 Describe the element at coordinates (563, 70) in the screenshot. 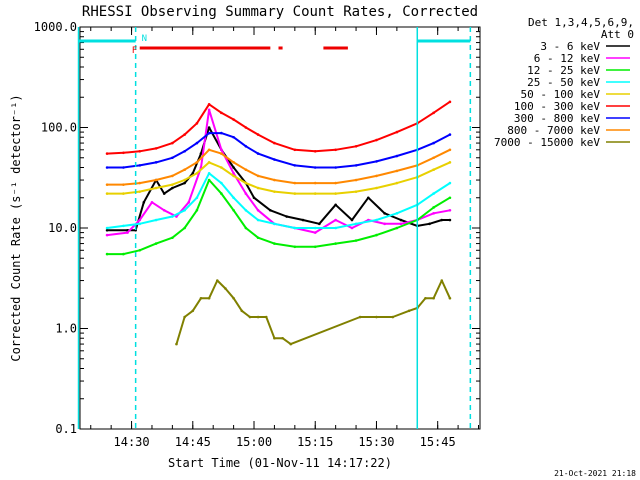

I see `legend-label: 12 - 25 keV` at that location.